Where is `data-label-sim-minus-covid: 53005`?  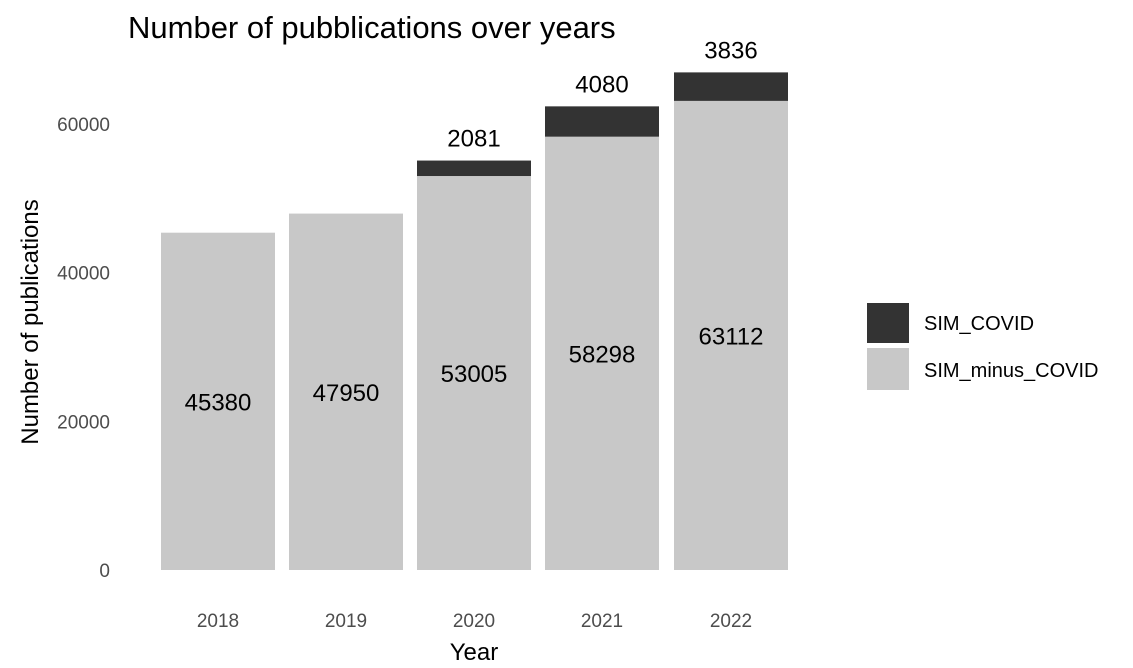 data-label-sim-minus-covid: 53005 is located at coordinates (474, 374).